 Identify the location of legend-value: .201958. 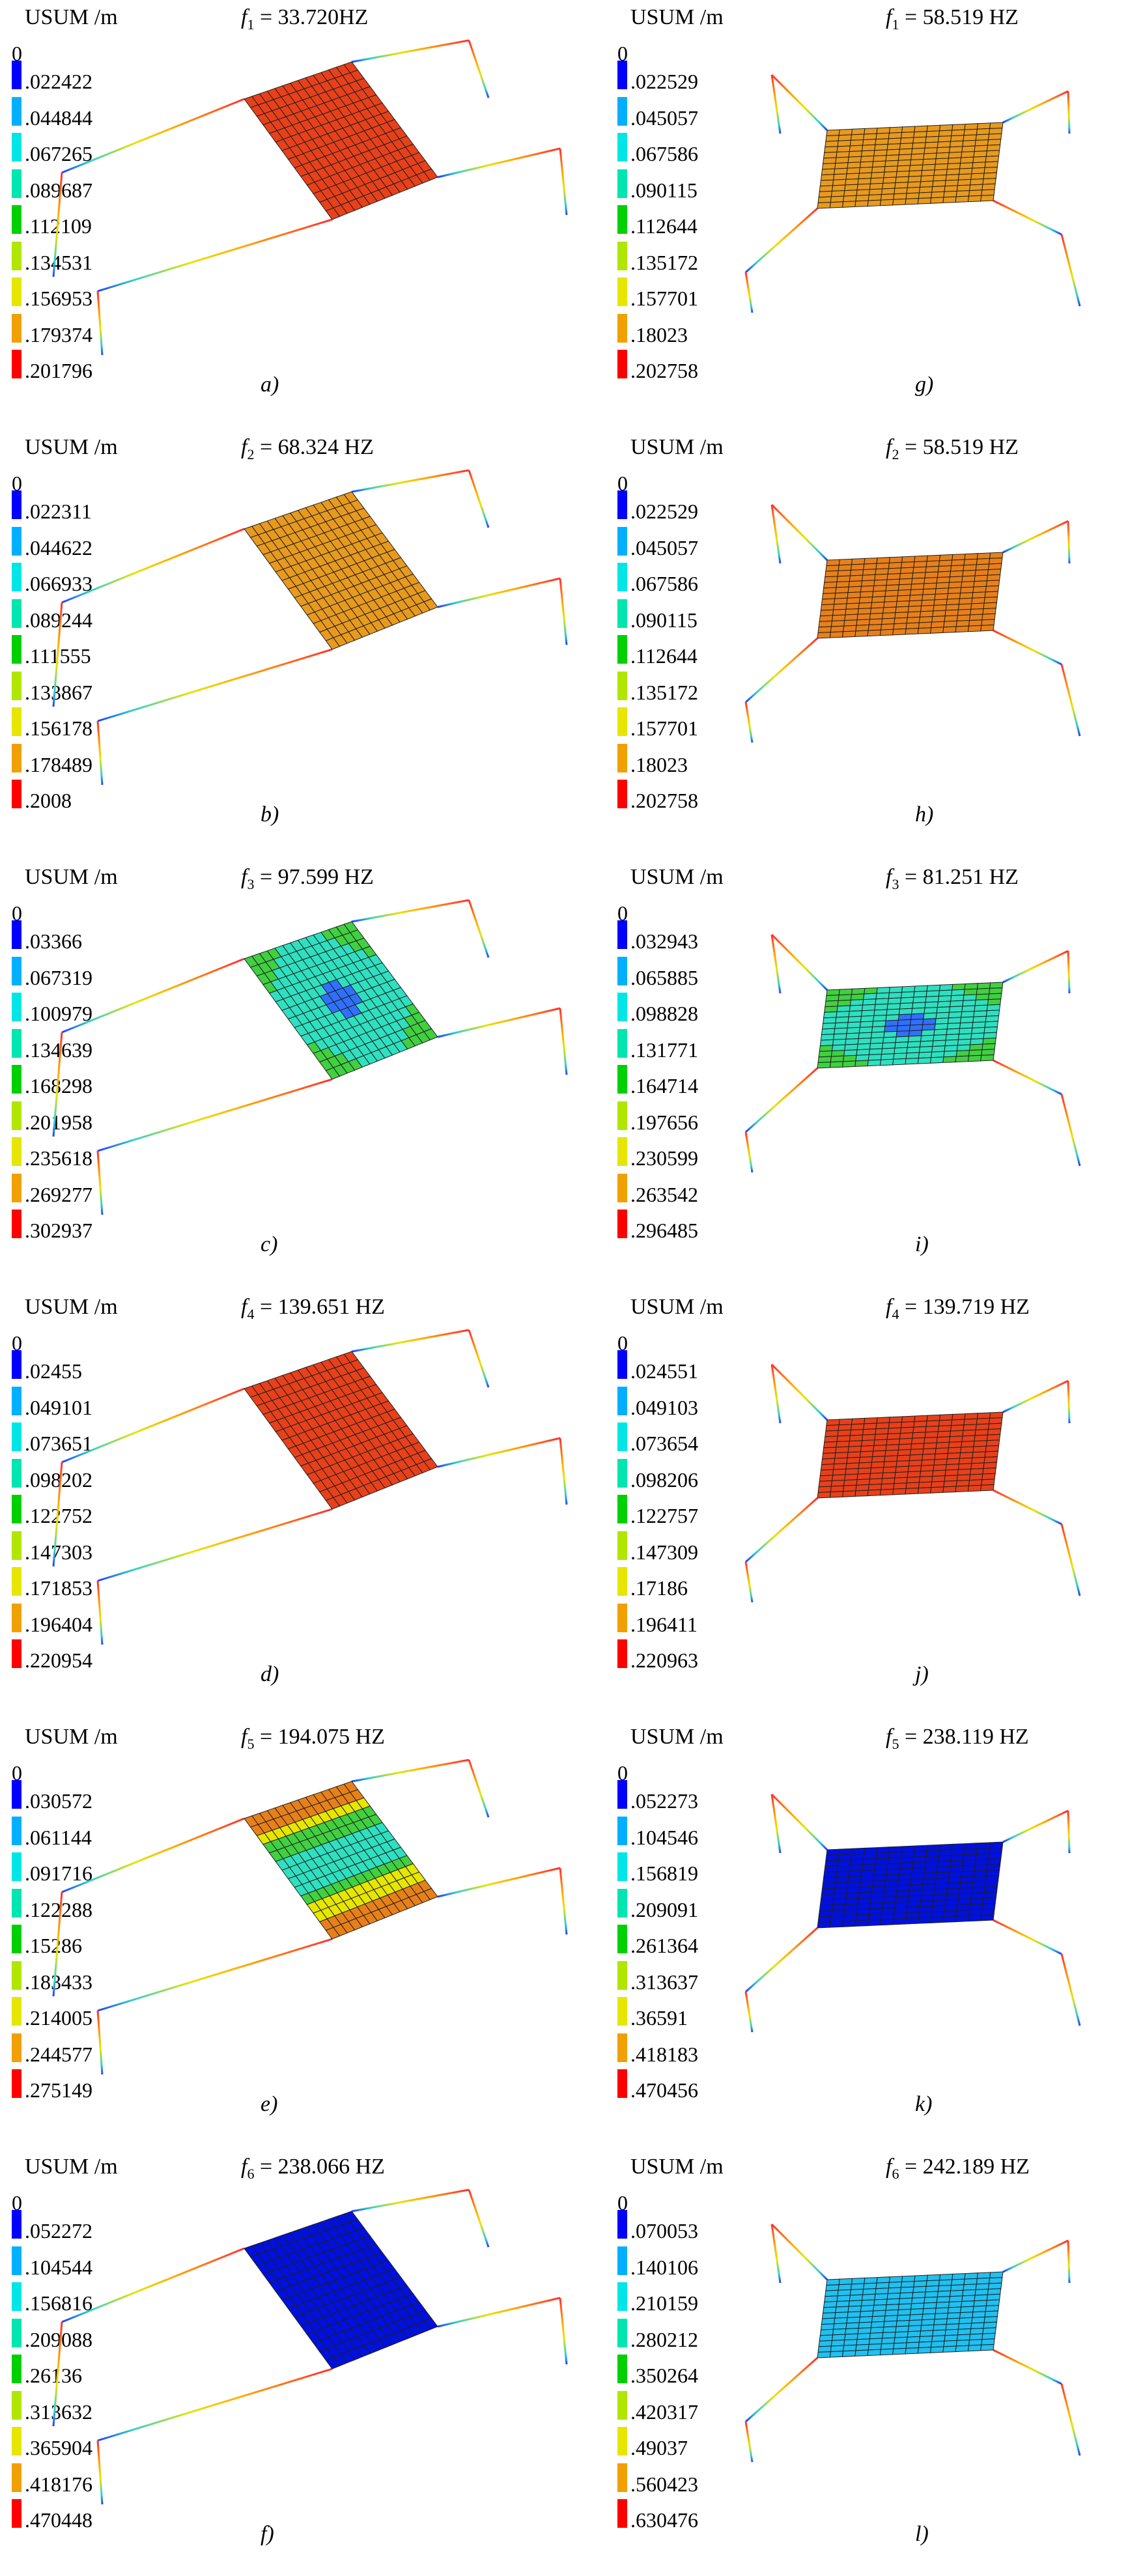
(58, 1122).